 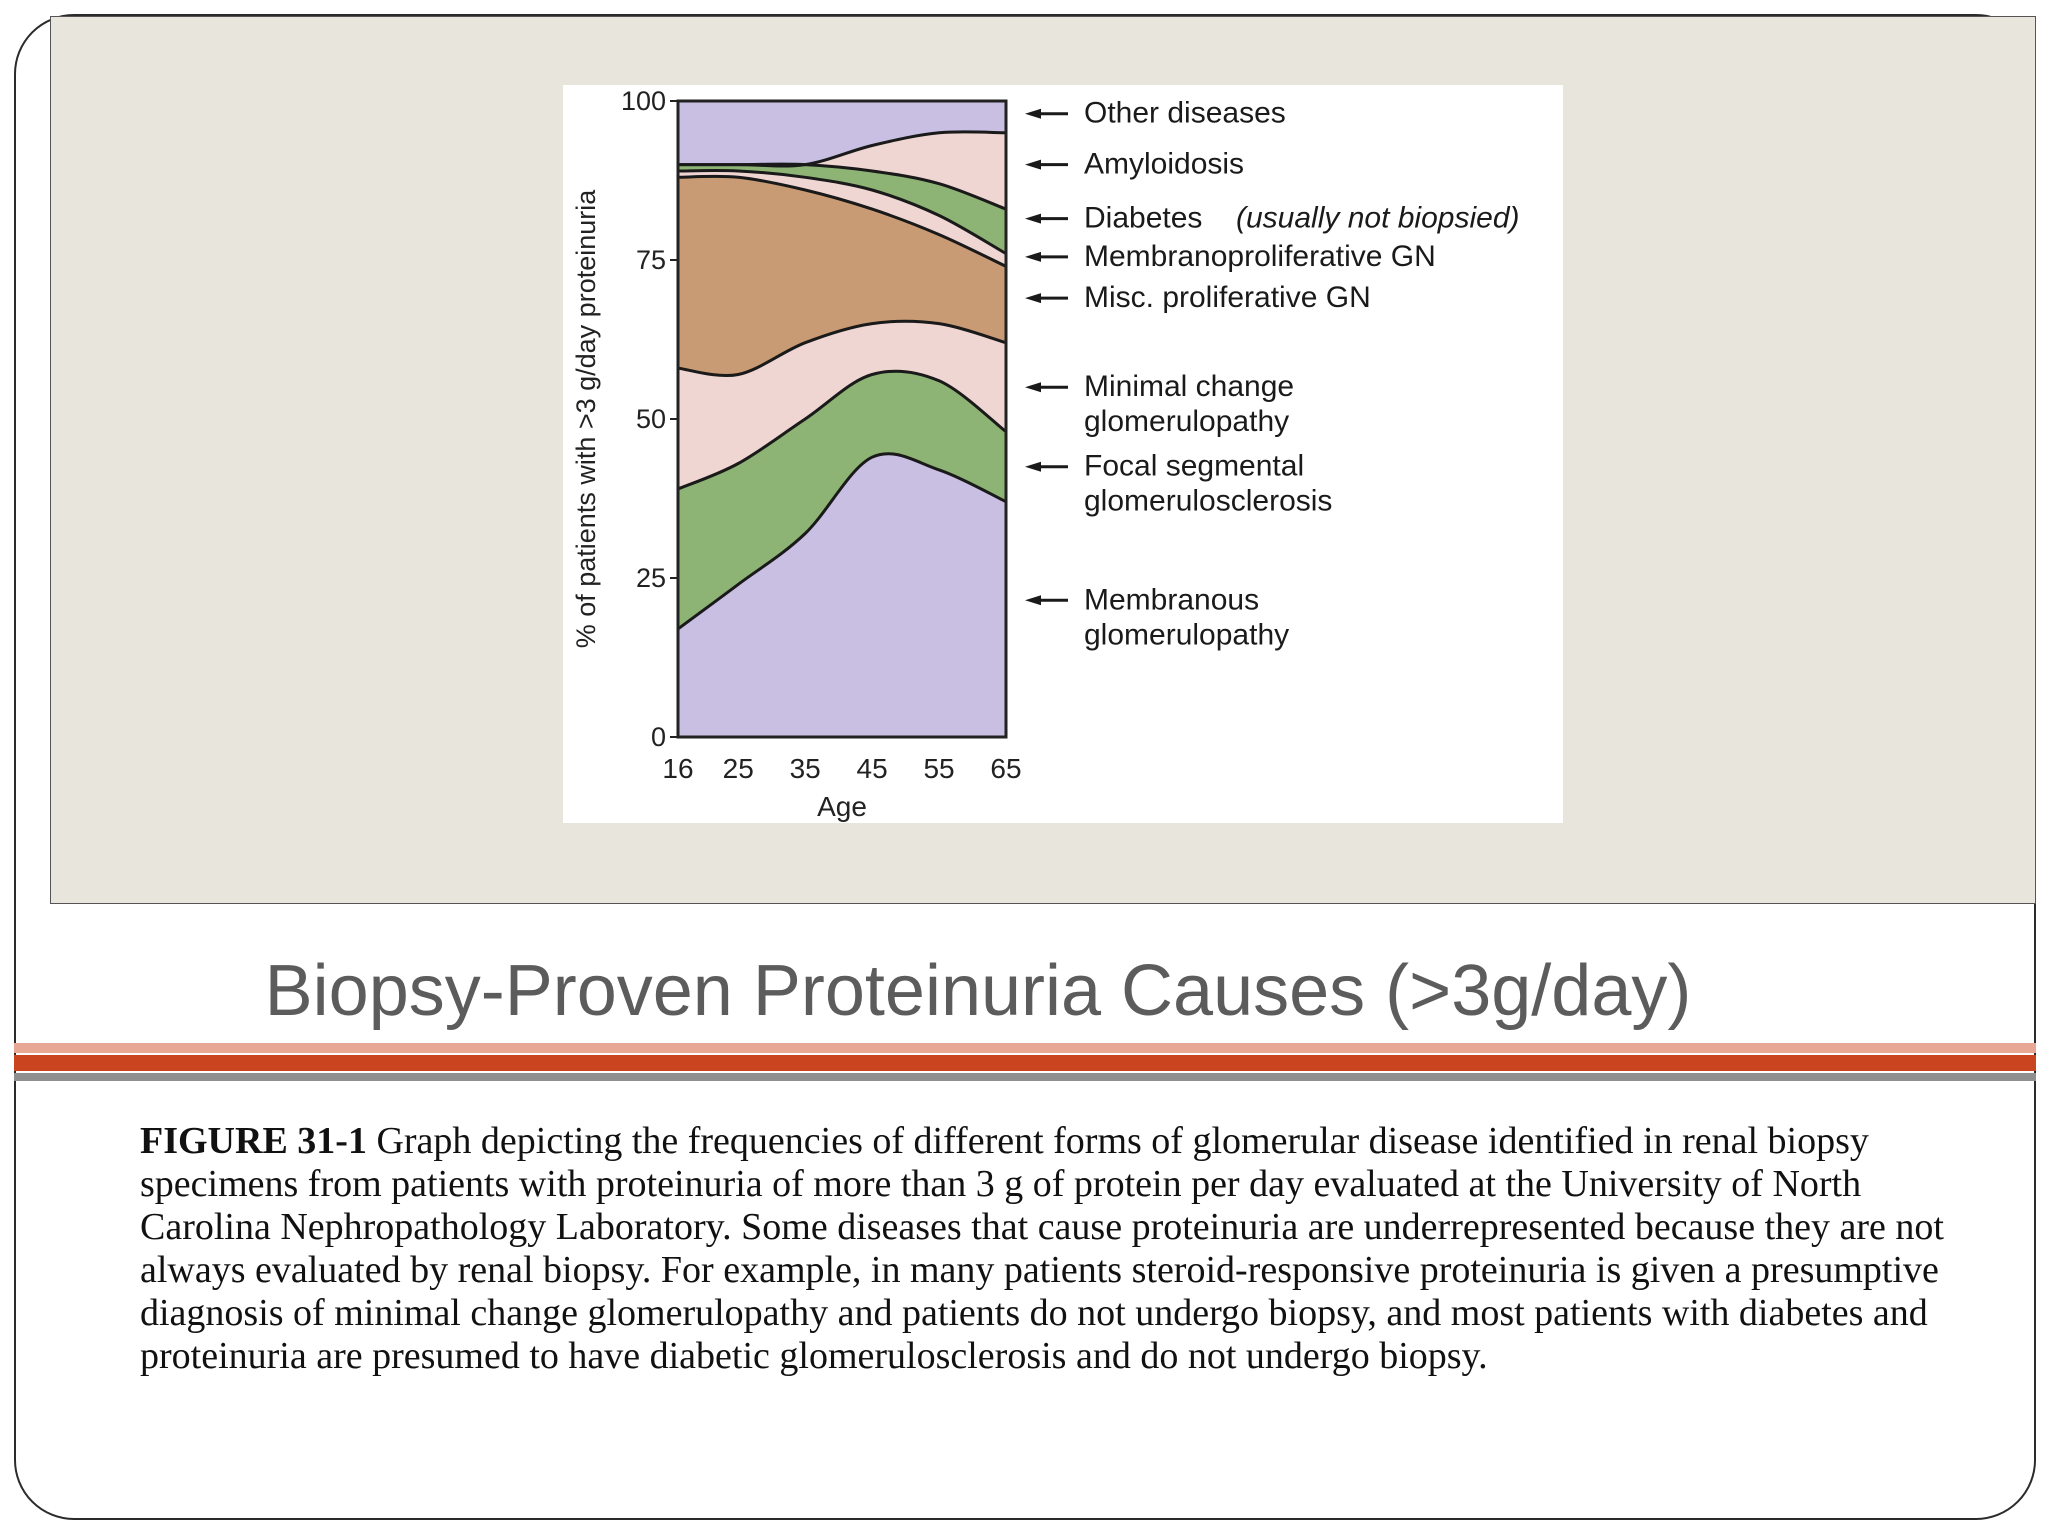 I want to click on boundary-amyloidosis, so click(x=842, y=149).